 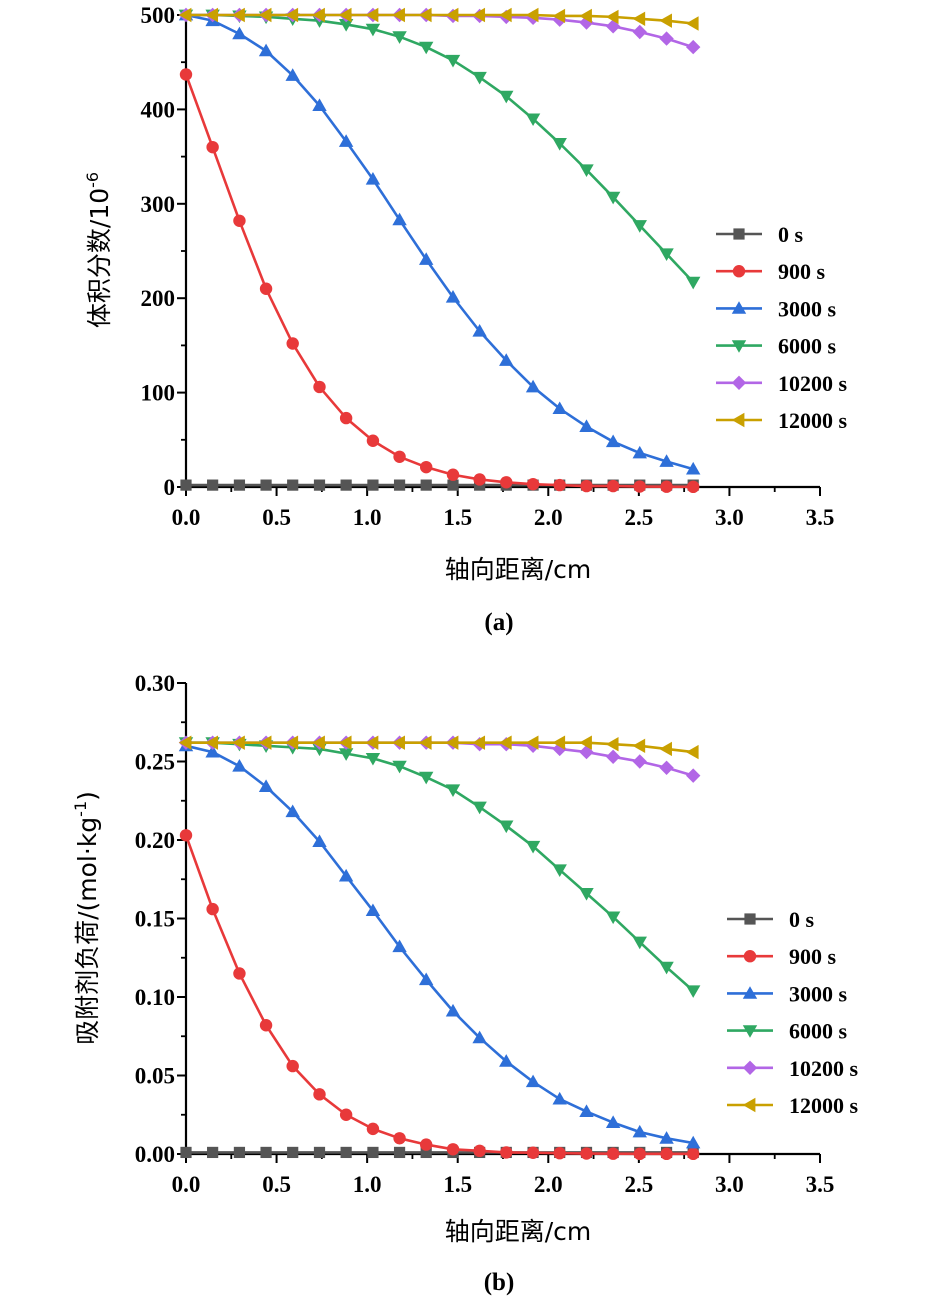 I want to click on y-tick-label: 0.25, so click(x=155, y=762).